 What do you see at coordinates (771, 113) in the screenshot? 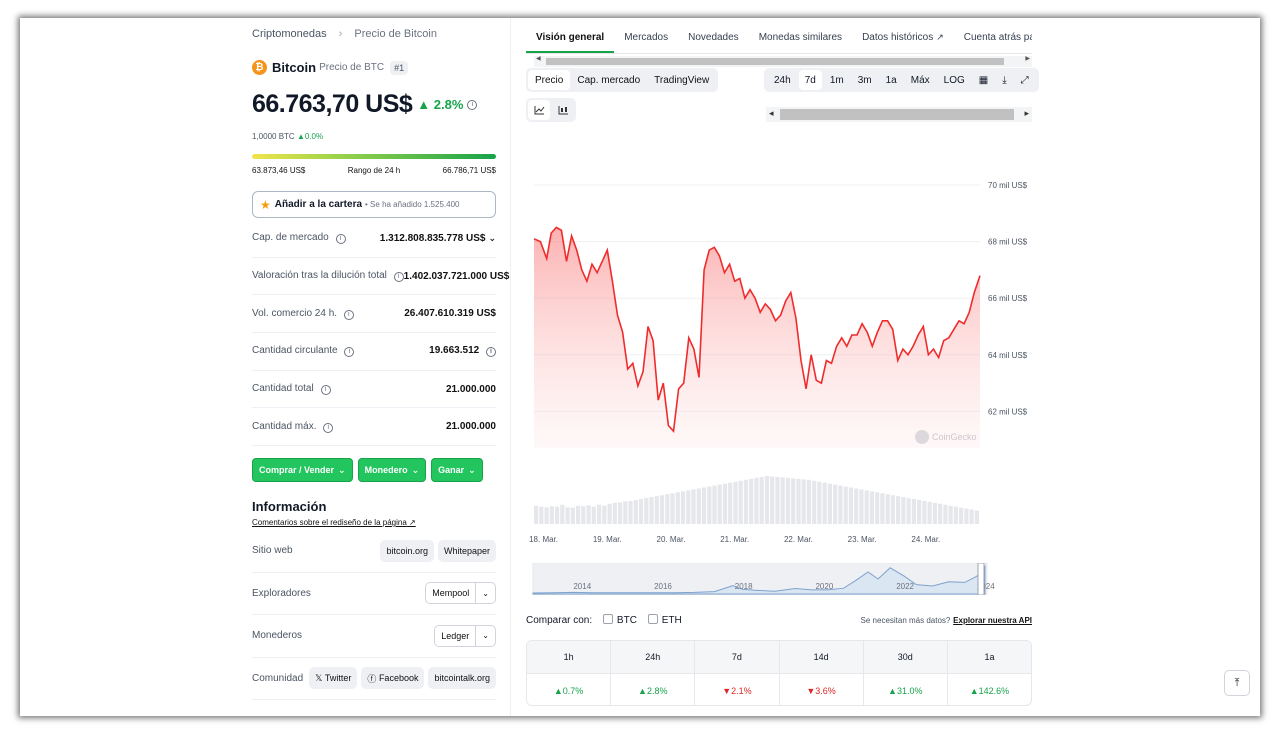
I see `scroll-left-icon: ◂` at bounding box center [771, 113].